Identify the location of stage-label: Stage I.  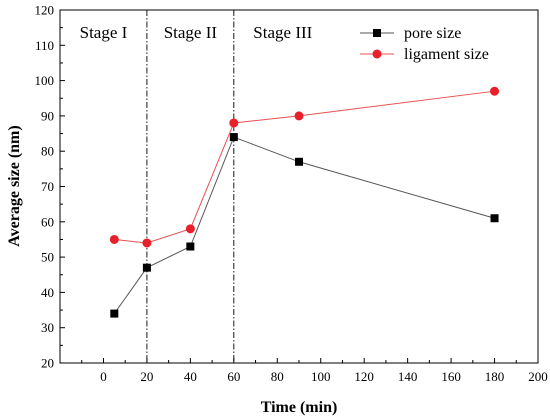
(104, 32).